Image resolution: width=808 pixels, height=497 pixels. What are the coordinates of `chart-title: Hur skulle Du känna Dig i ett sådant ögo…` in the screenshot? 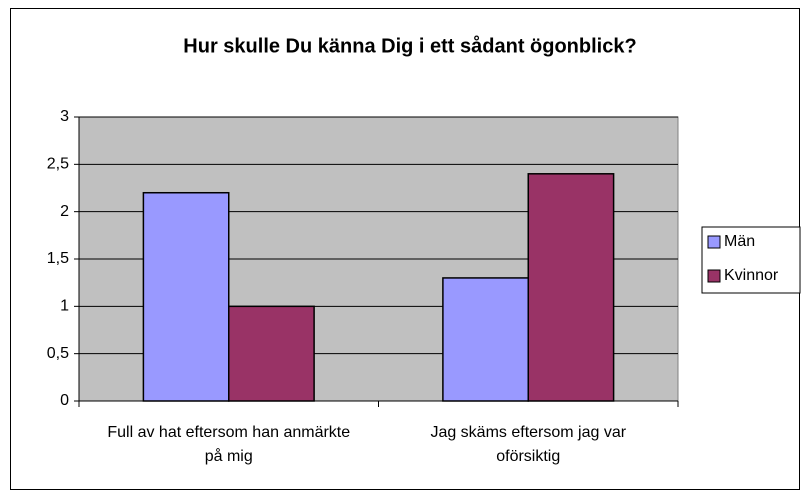 It's located at (409, 45).